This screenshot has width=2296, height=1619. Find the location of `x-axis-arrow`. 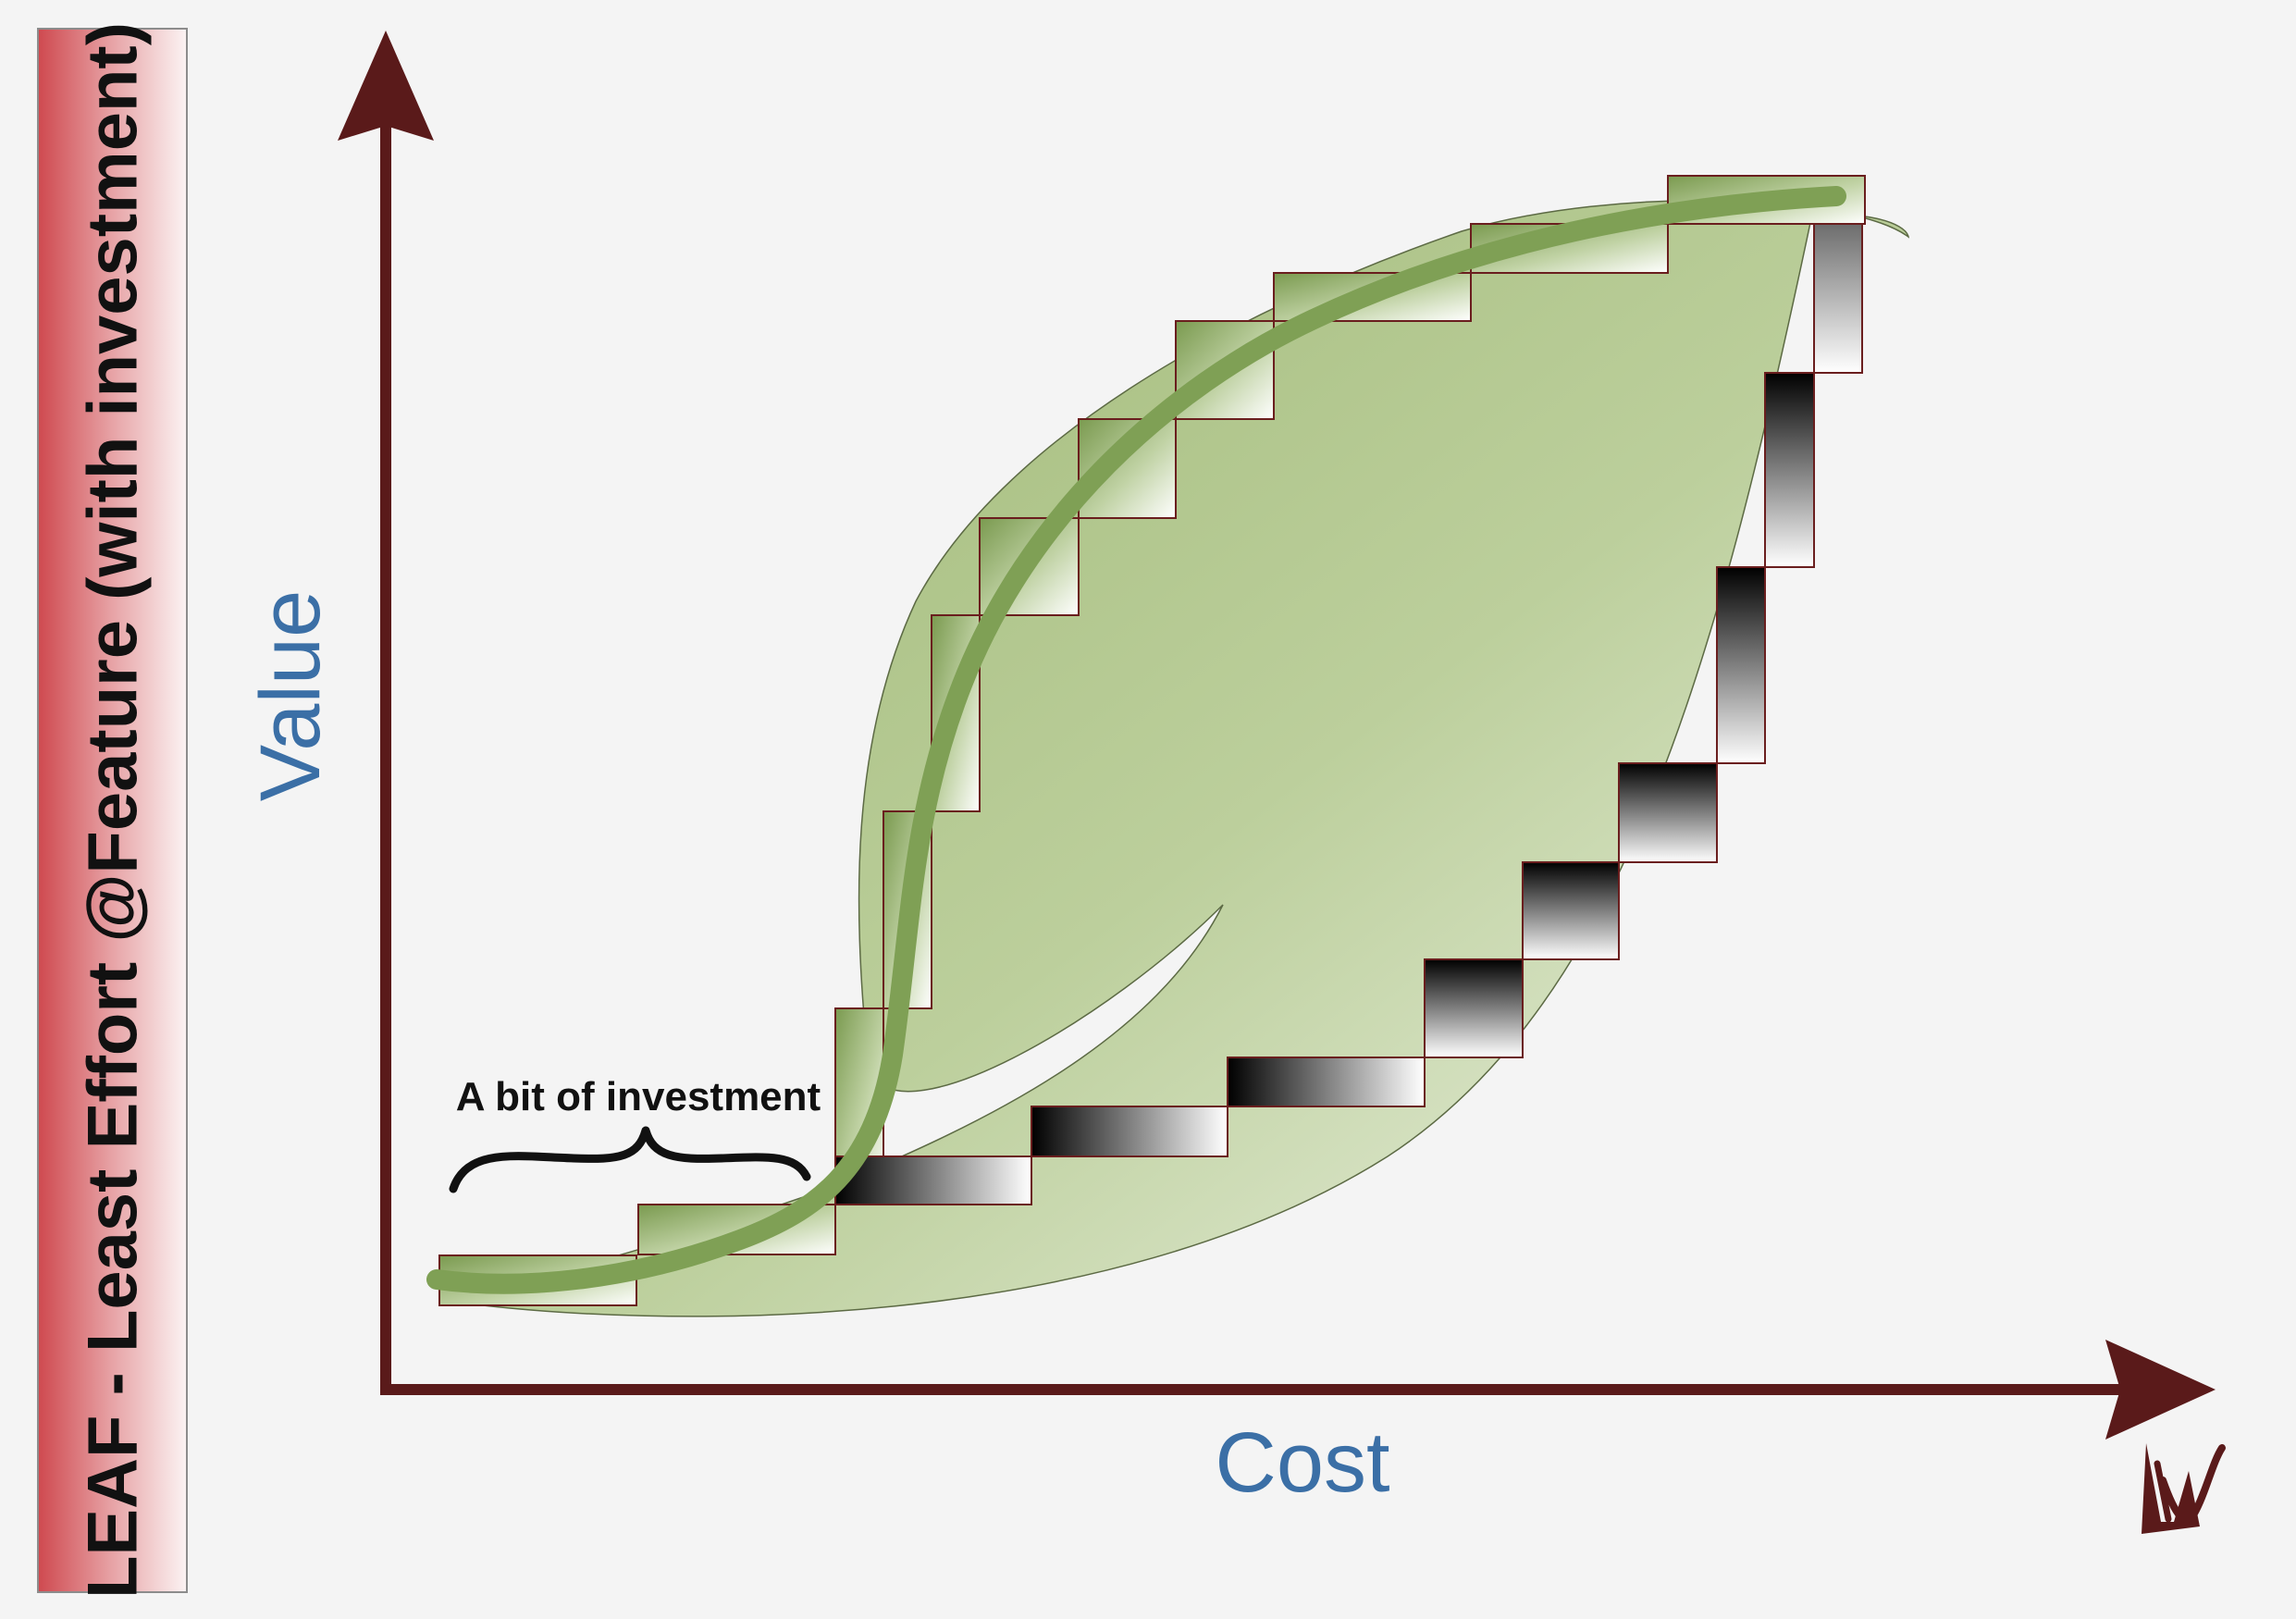

x-axis-arrow is located at coordinates (2160, 1390).